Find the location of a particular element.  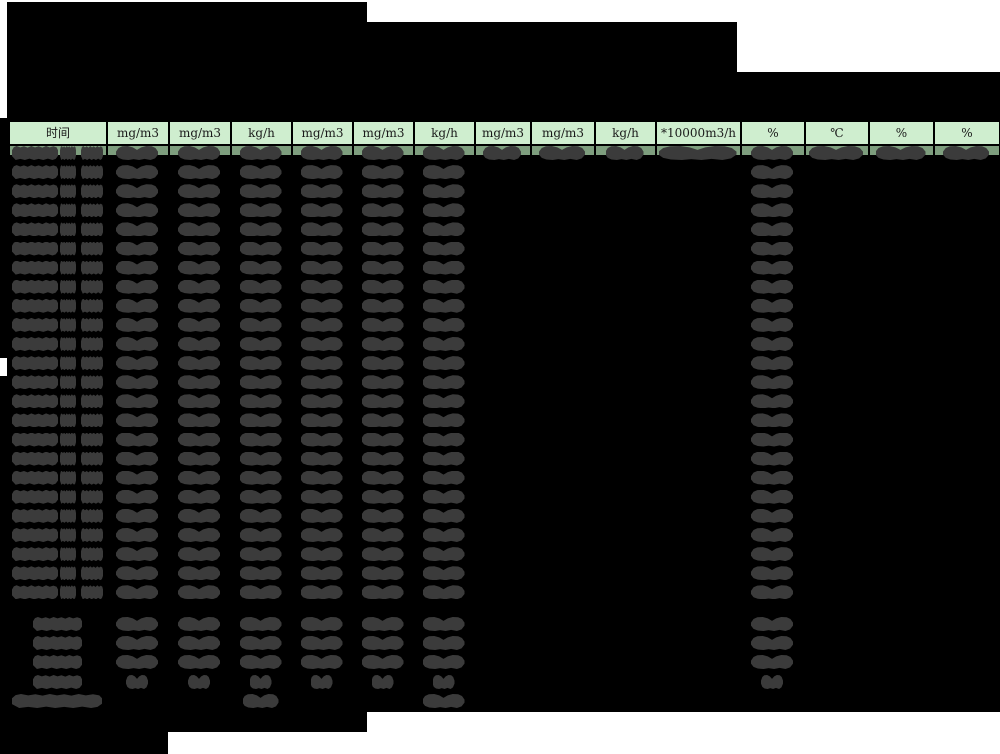

header-cell-mgm3-1: mg/m3 is located at coordinates (138, 133).